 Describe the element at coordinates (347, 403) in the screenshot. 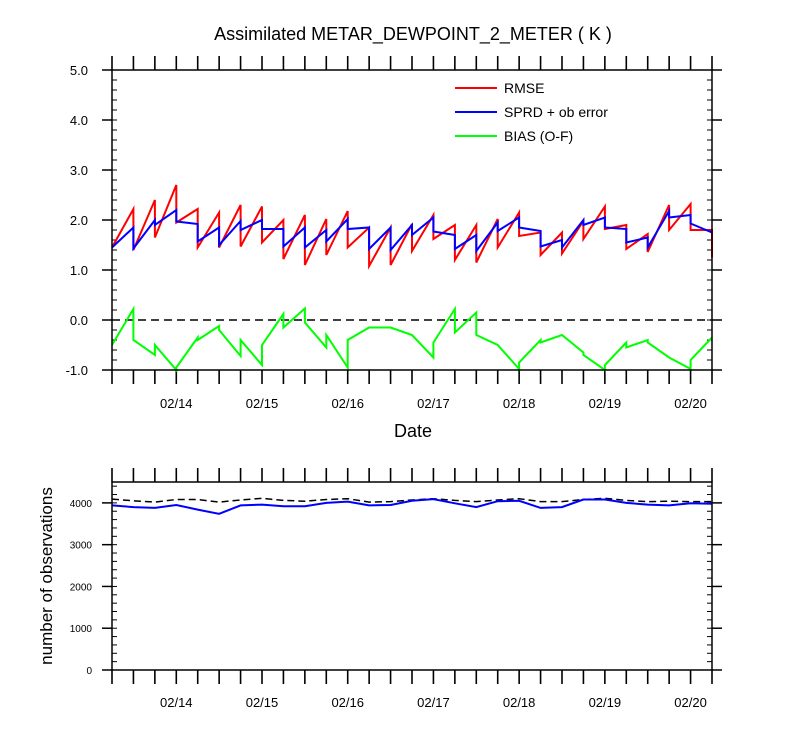

I see `x-tick-label: 02/16` at that location.